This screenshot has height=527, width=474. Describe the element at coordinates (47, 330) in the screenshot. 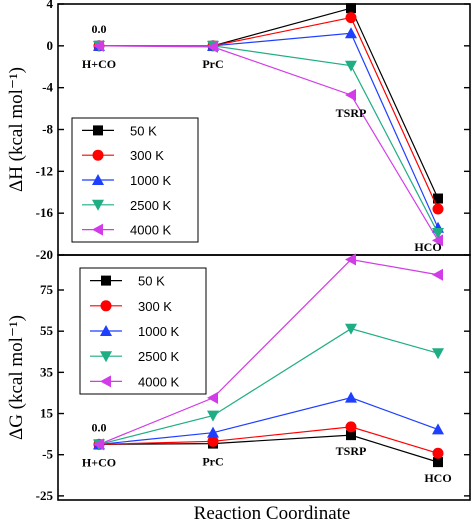

I see `y-tick-label: 55` at that location.